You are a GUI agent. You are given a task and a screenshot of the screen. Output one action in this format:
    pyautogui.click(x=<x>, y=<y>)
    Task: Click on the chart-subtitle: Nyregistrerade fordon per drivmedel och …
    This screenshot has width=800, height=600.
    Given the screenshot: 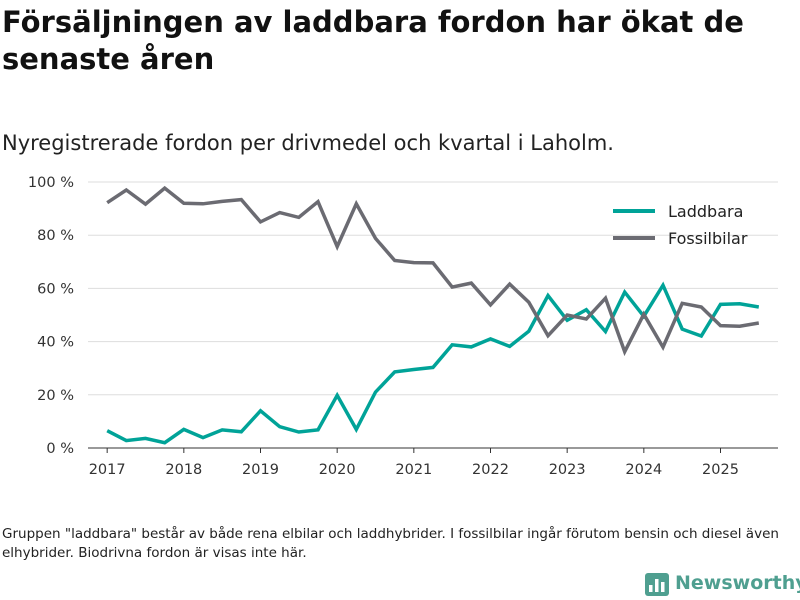 What is the action you would take?
    pyautogui.click(x=308, y=143)
    